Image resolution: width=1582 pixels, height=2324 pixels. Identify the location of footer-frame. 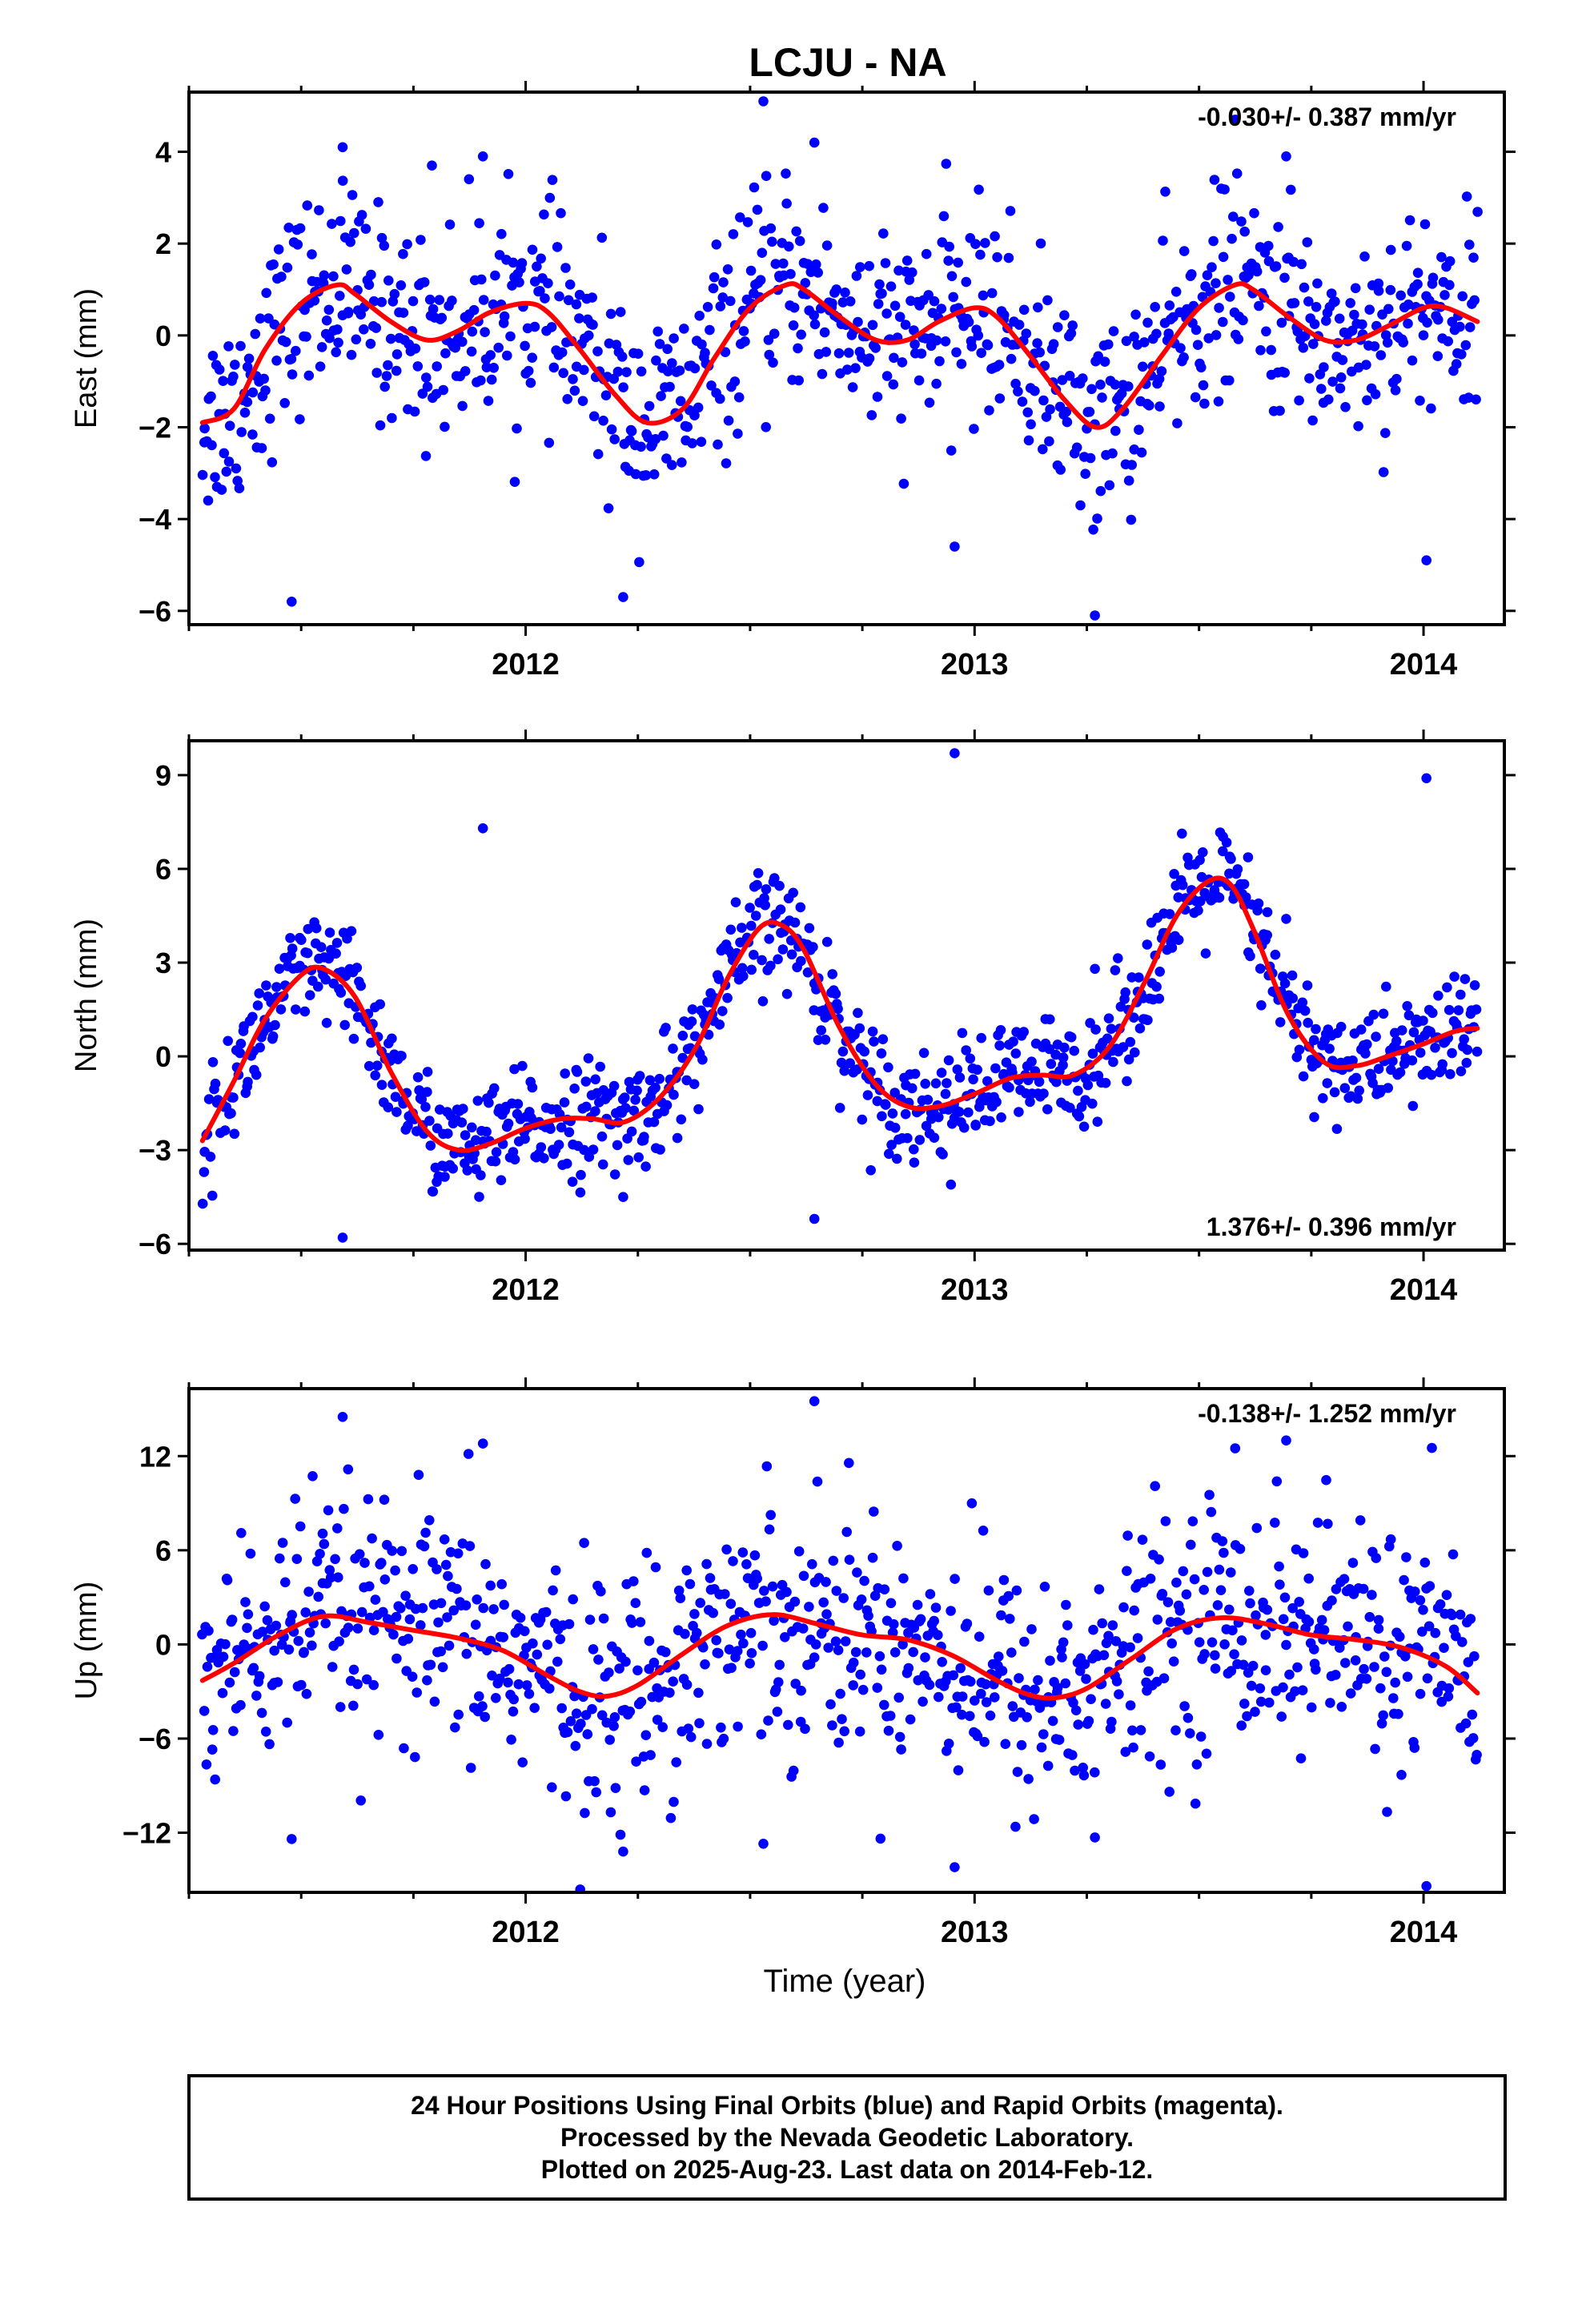
(847, 2137).